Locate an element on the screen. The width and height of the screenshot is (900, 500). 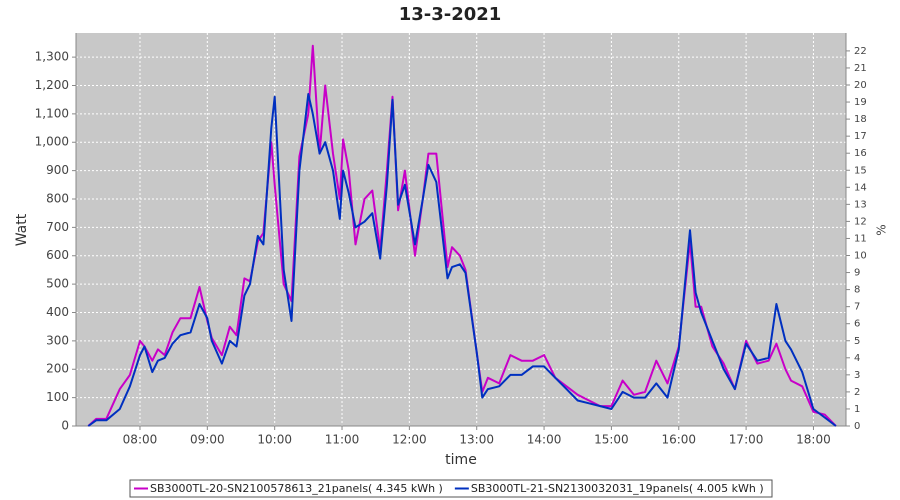
legend is located at coordinates (451, 488).